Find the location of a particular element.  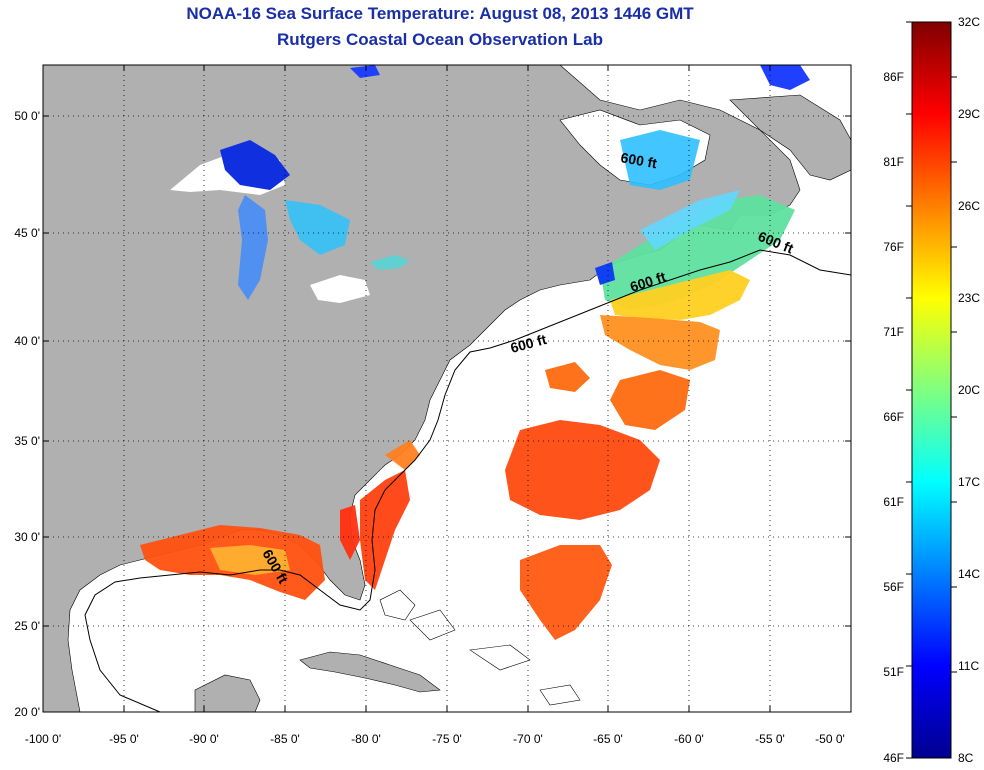

colorbar-fahrenheit-label: 71F is located at coordinates (893, 332).